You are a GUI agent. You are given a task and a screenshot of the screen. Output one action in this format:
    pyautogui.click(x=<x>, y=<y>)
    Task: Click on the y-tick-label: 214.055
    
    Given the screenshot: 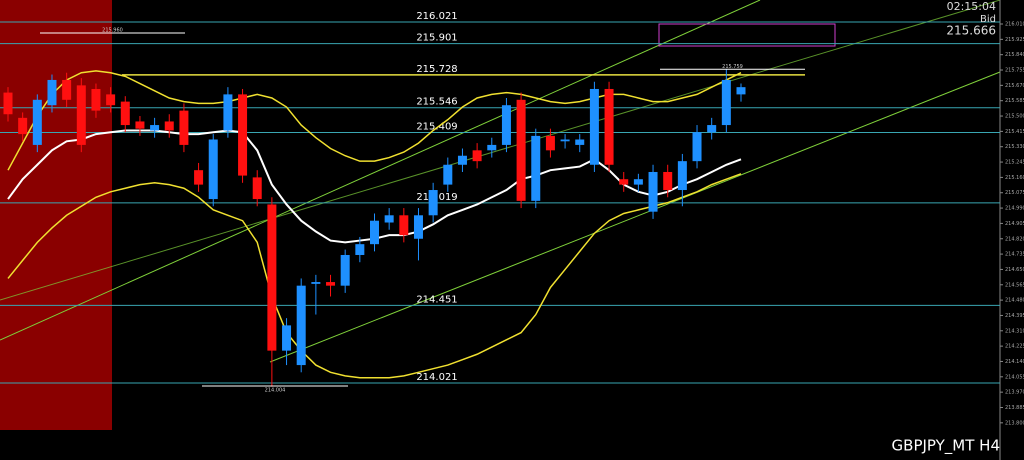 What is the action you would take?
    pyautogui.click(x=1014, y=377)
    